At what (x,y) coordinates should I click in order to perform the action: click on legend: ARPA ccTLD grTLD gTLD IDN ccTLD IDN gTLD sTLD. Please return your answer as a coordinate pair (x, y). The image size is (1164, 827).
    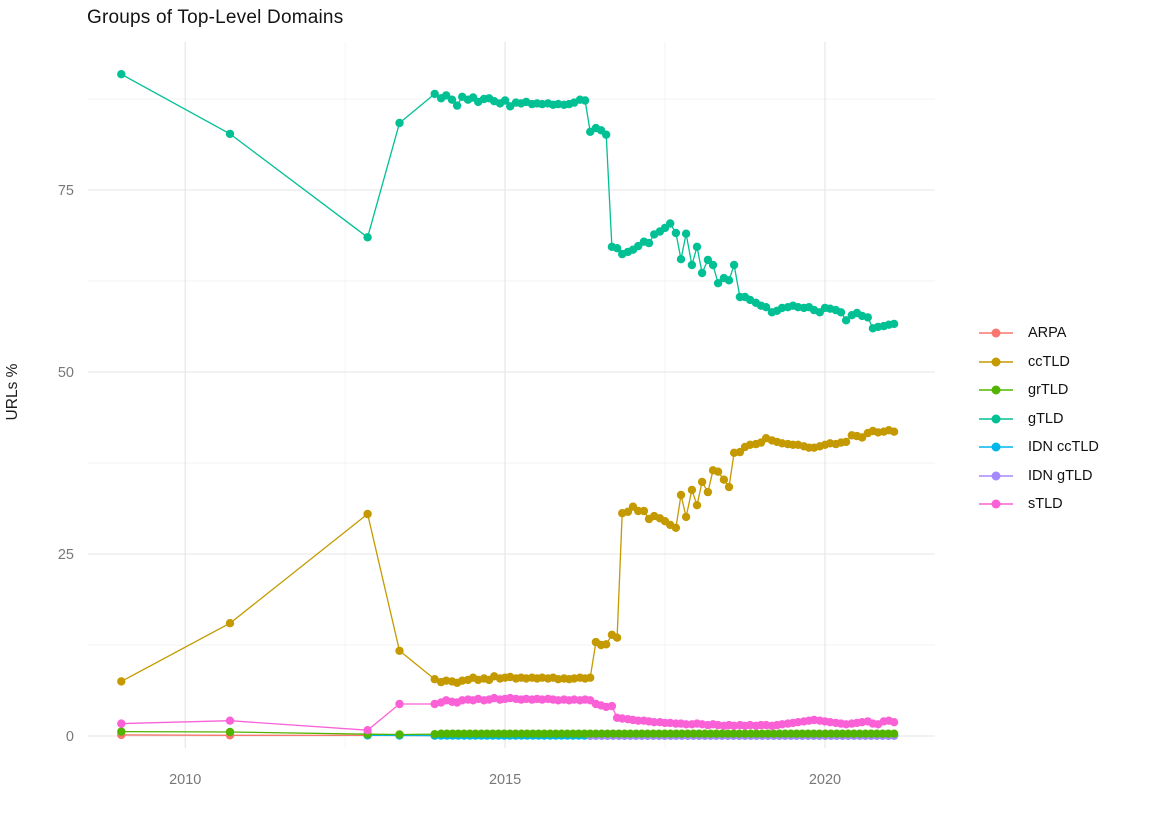
    Looking at the image, I should click on (1039, 419).